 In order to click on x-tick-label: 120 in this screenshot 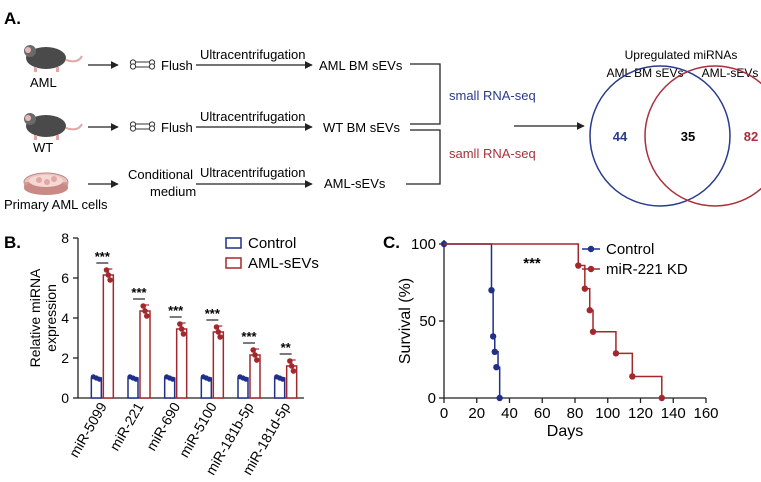, I will do `click(640, 413)`.